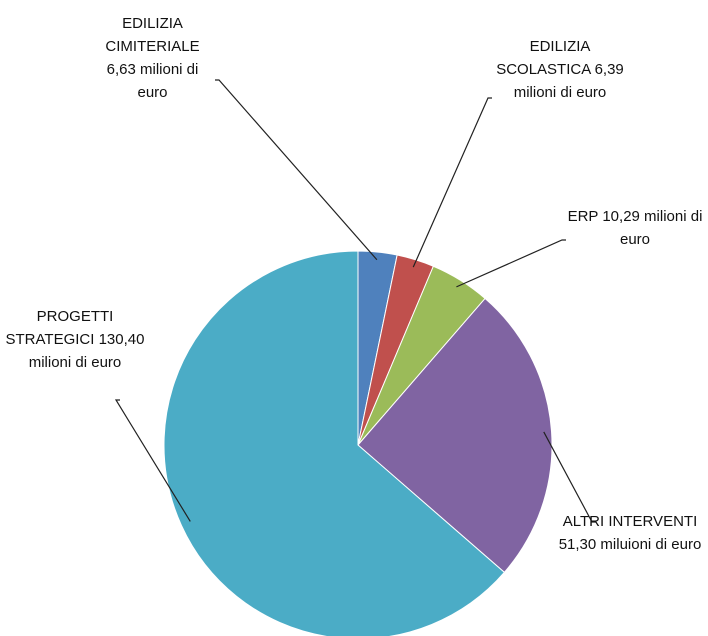  I want to click on value-label: 51,30 miluioni di euro, so click(630, 544).